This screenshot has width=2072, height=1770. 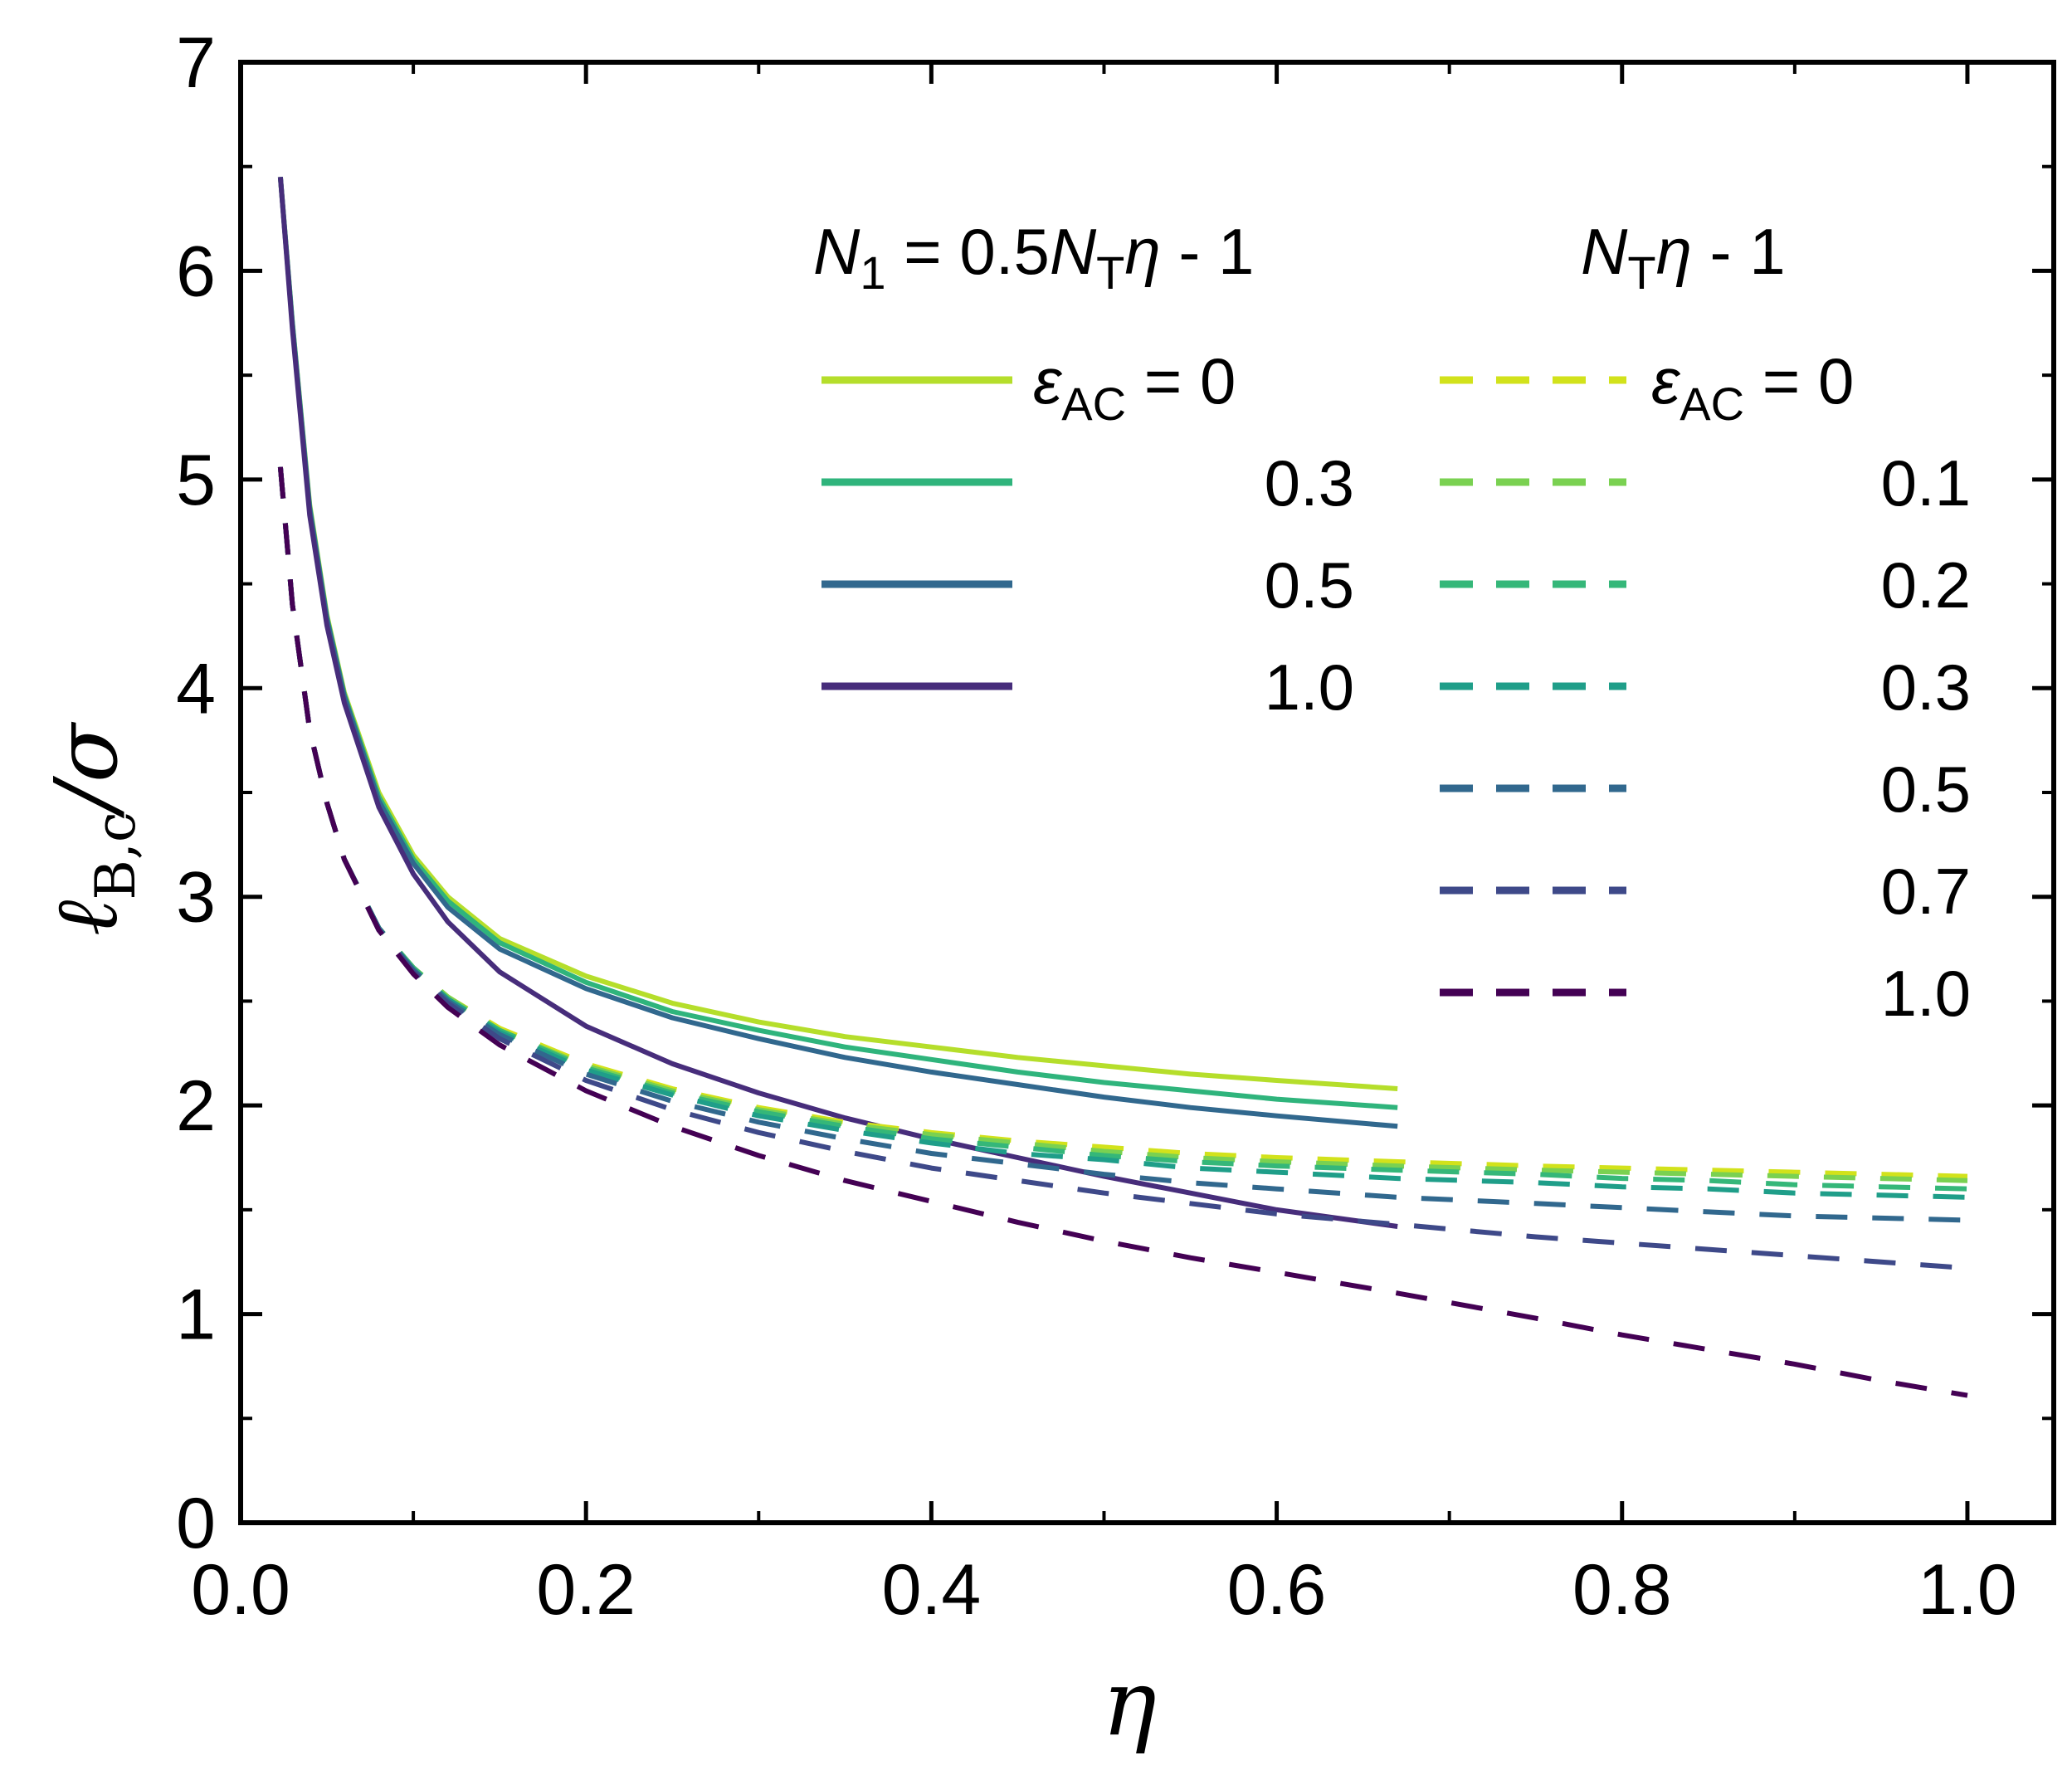 I want to click on x-tick-label: 0.8, so click(x=1622, y=1590).